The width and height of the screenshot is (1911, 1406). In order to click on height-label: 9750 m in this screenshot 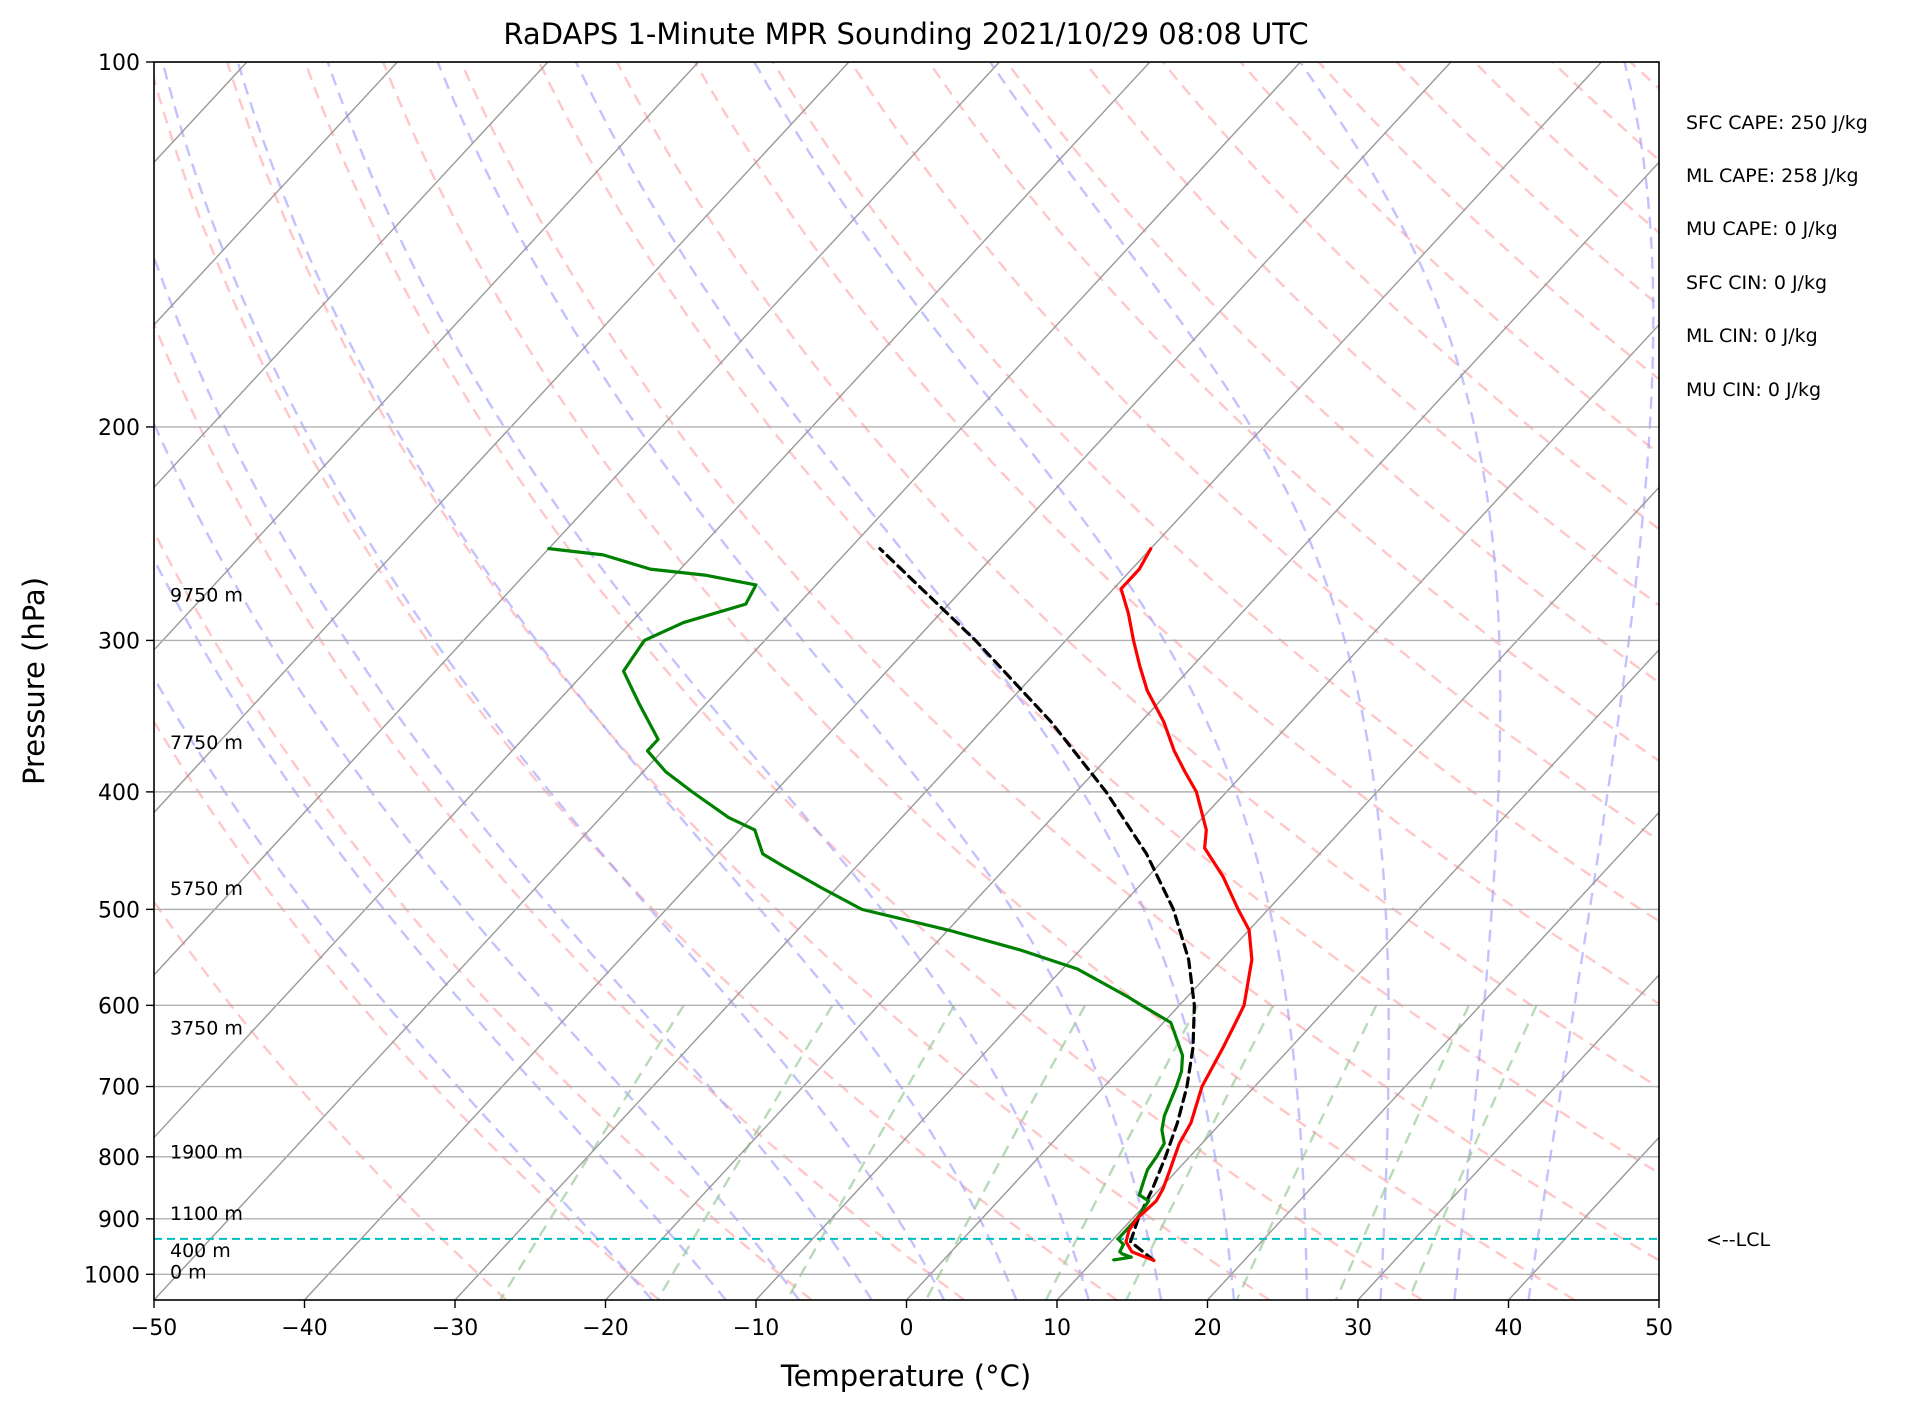, I will do `click(206, 596)`.